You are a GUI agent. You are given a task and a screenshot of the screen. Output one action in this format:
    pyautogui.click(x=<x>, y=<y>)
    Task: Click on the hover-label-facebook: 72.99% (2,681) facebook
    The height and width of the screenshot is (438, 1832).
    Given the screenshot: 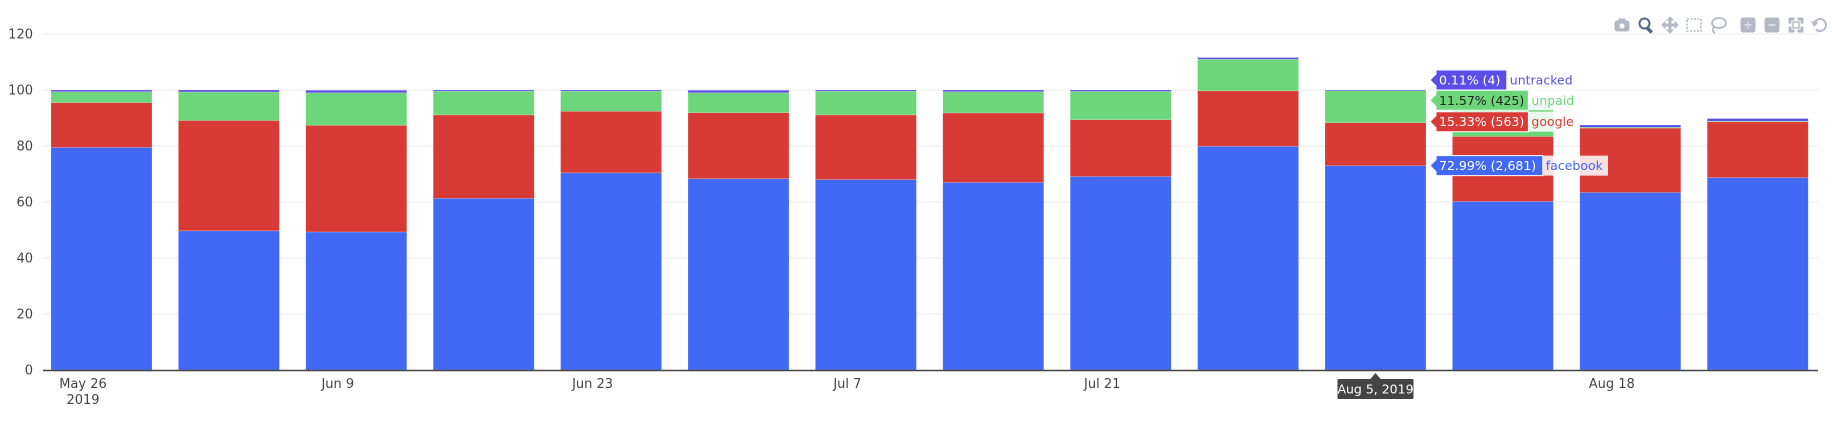 What is the action you would take?
    pyautogui.click(x=1518, y=166)
    